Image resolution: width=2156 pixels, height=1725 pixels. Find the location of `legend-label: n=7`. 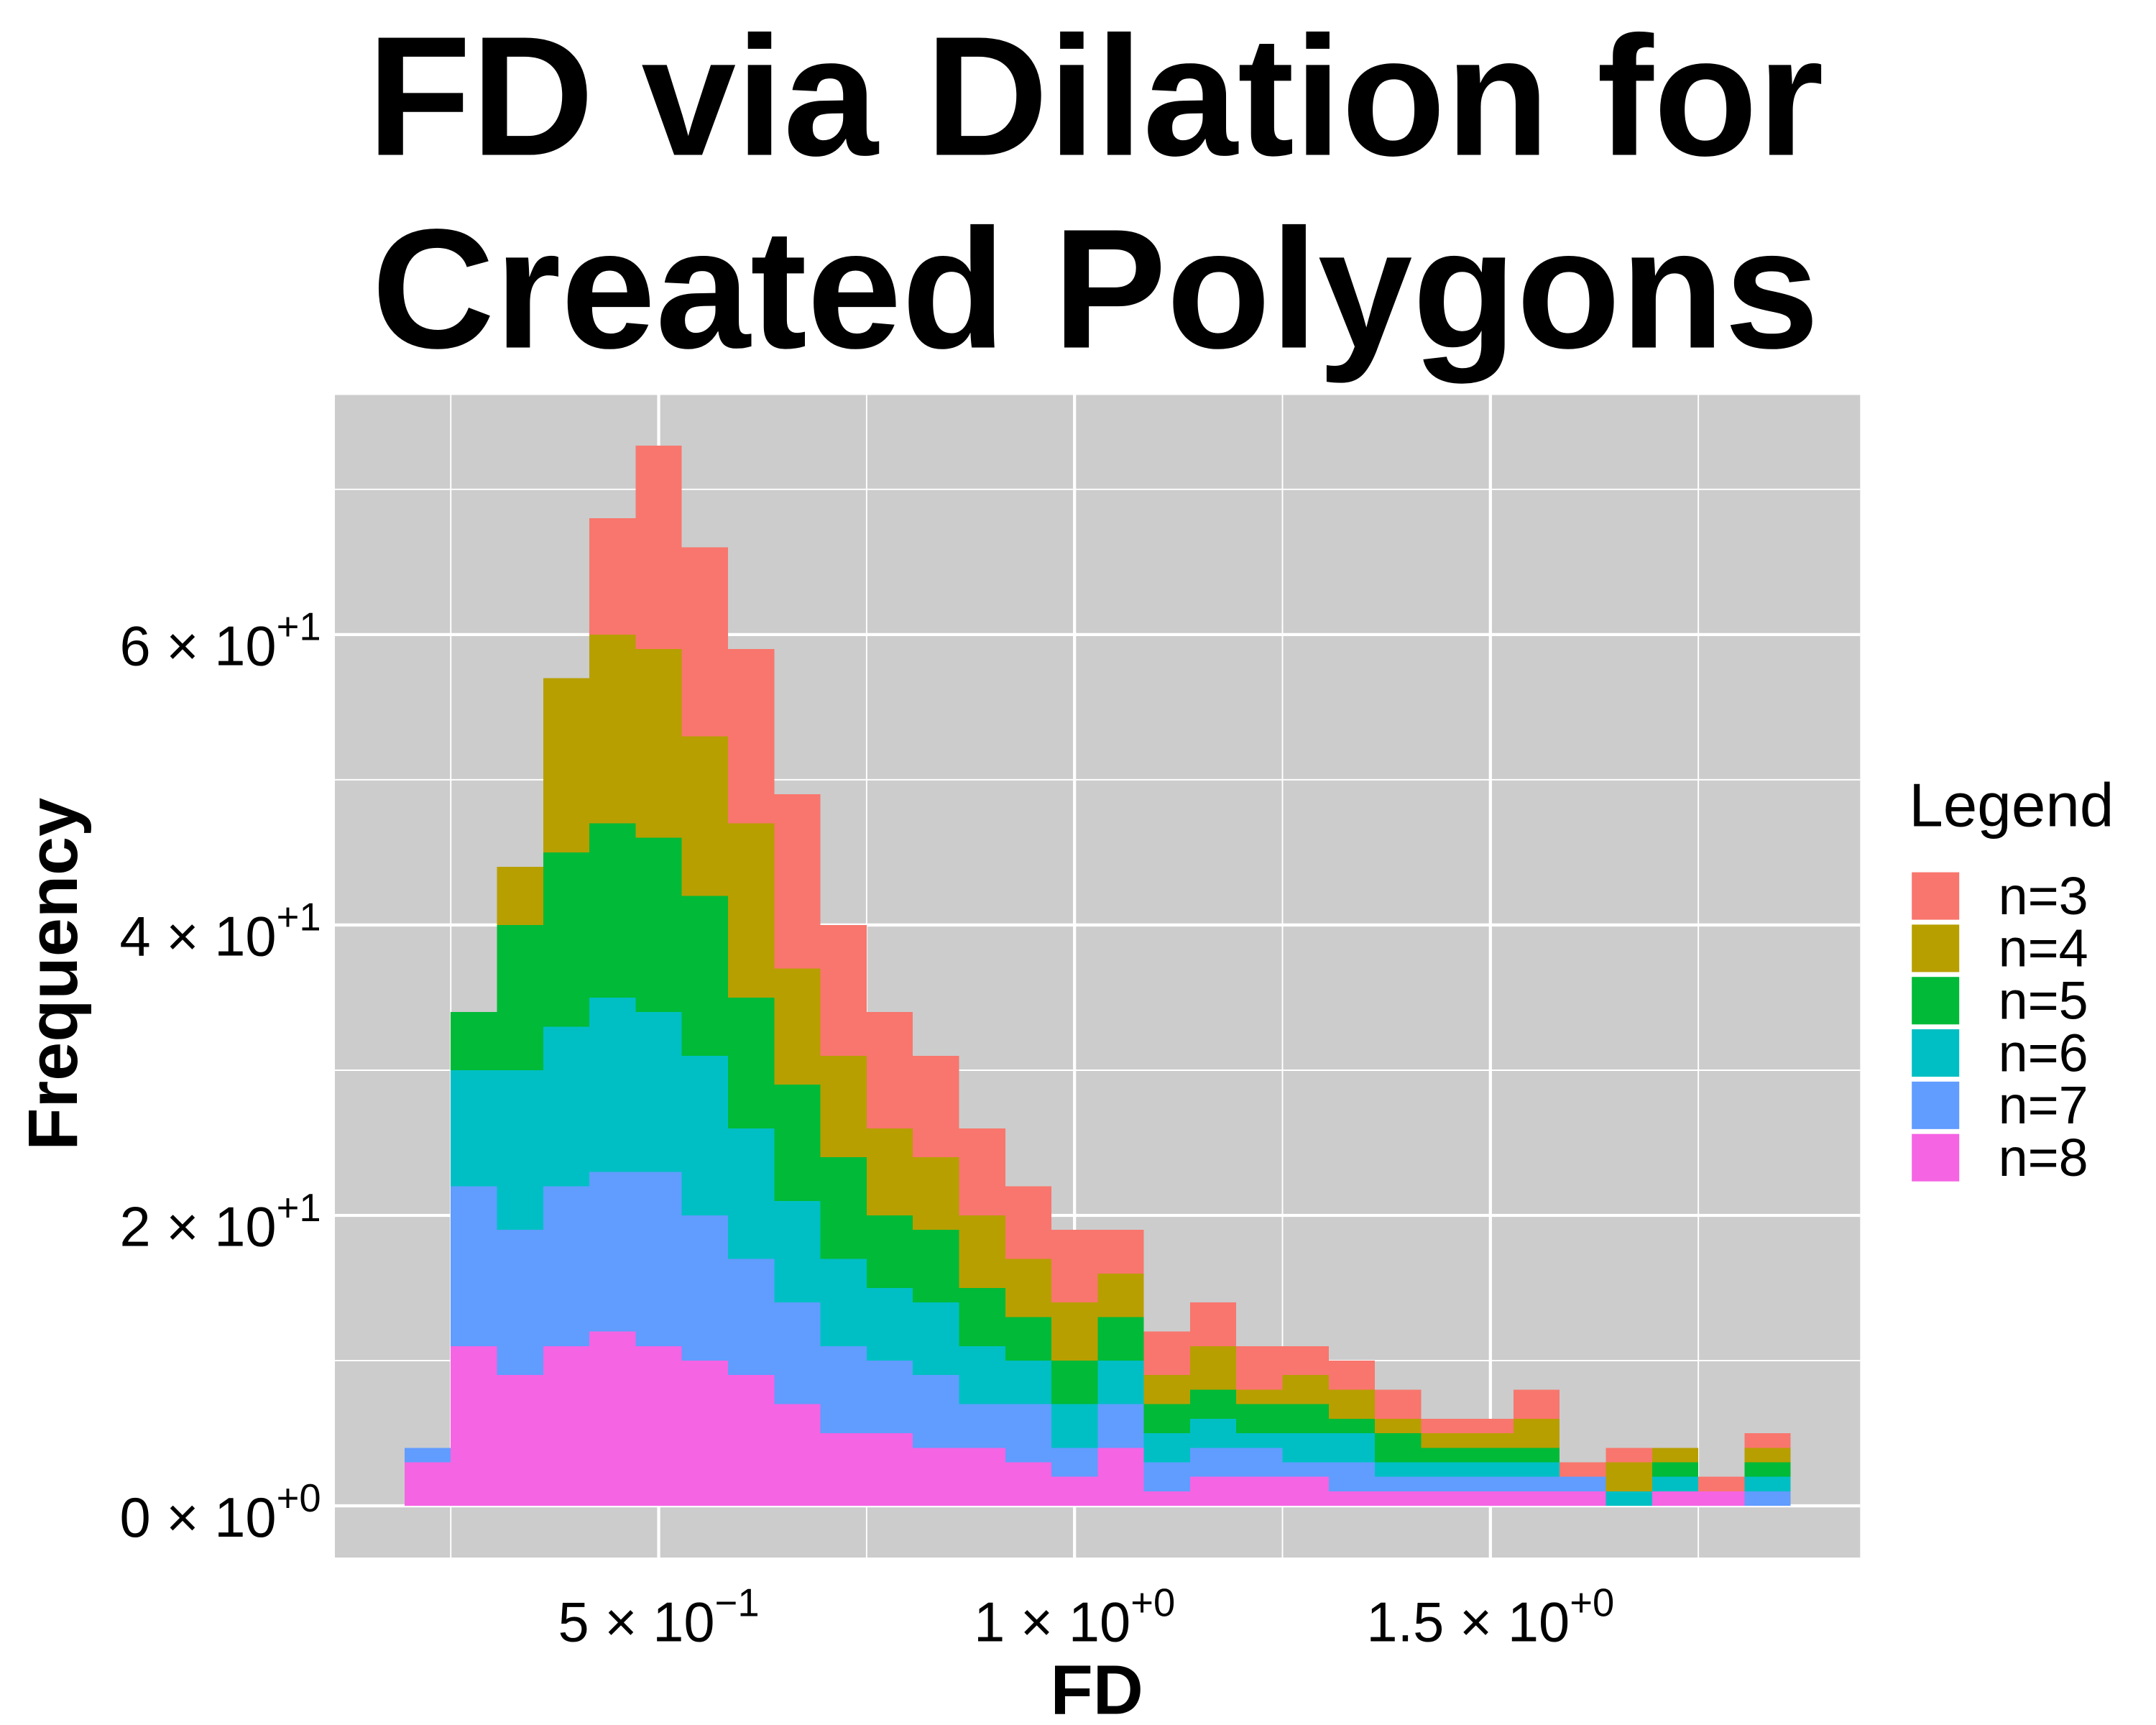

legend-label: n=7 is located at coordinates (2044, 1105).